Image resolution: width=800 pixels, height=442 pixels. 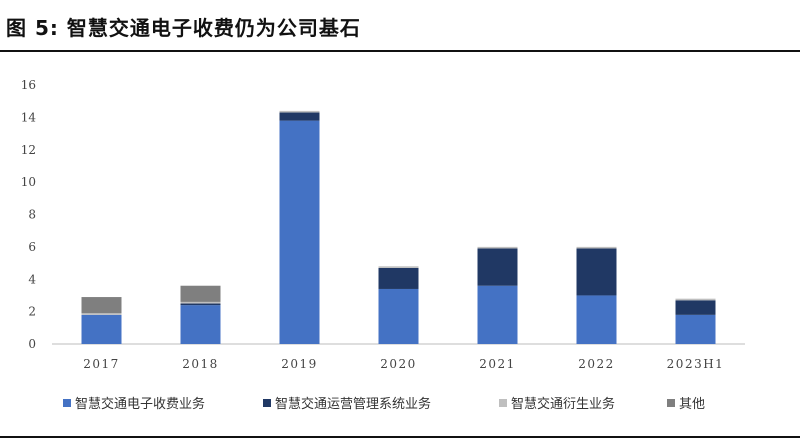 I want to click on x-tick-label: 2021, so click(x=497, y=364).